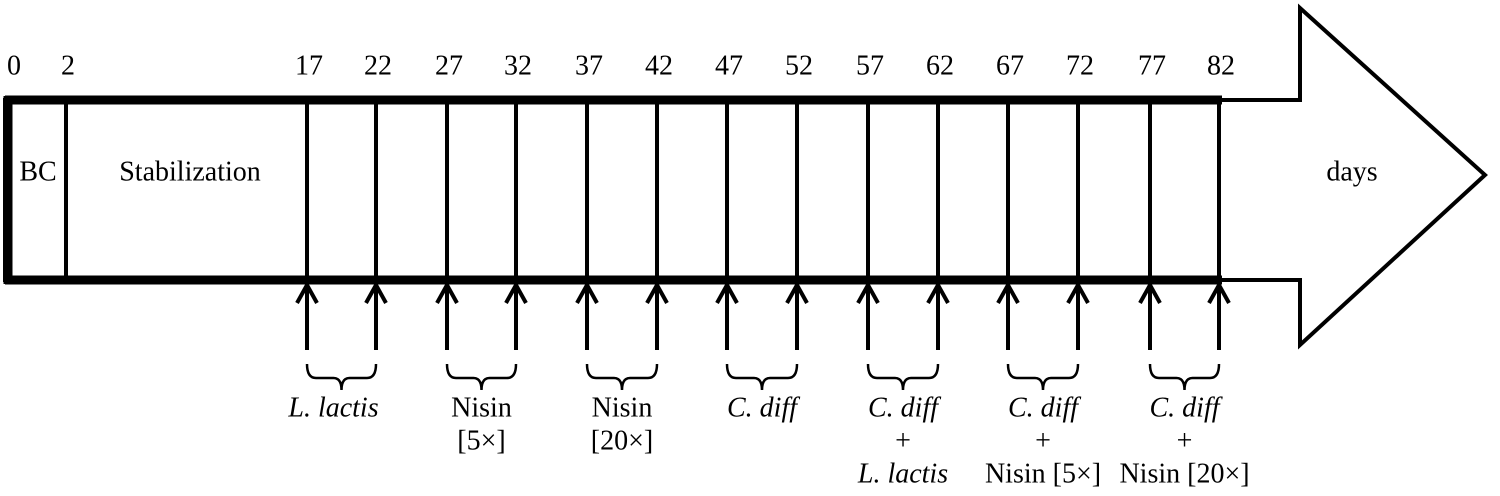 This screenshot has height=496, width=1500. What do you see at coordinates (729, 65) in the screenshot?
I see `day-label: 47` at bounding box center [729, 65].